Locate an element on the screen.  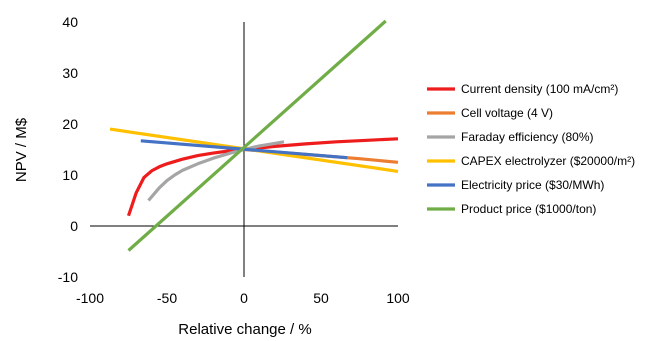
legend-label-6: Product price ($1000/ton) is located at coordinates (528, 209).